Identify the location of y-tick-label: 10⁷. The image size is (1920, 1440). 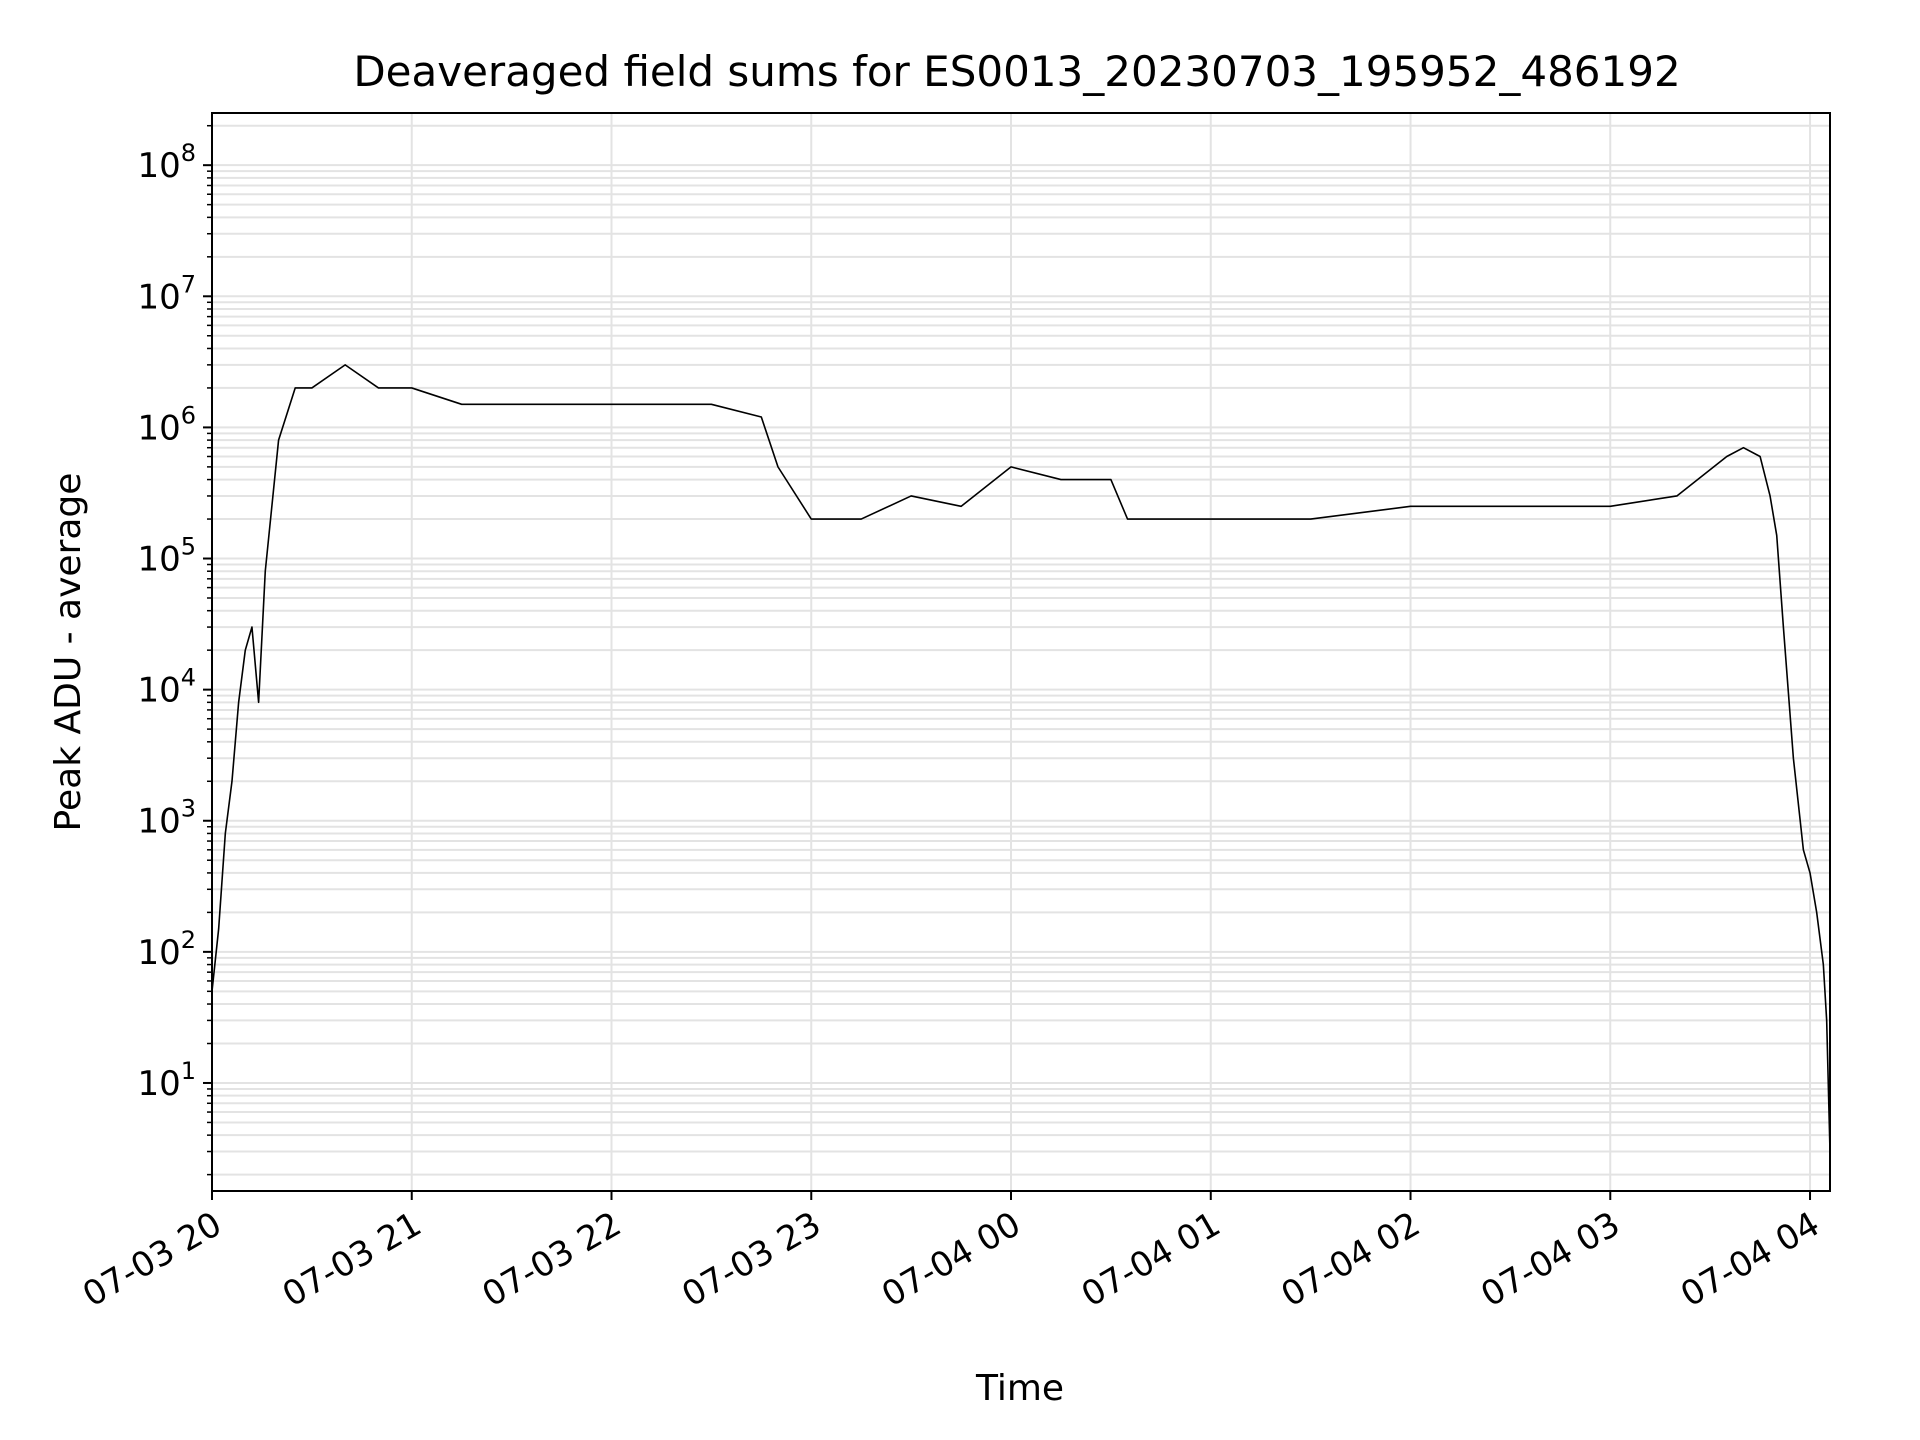
(166, 293).